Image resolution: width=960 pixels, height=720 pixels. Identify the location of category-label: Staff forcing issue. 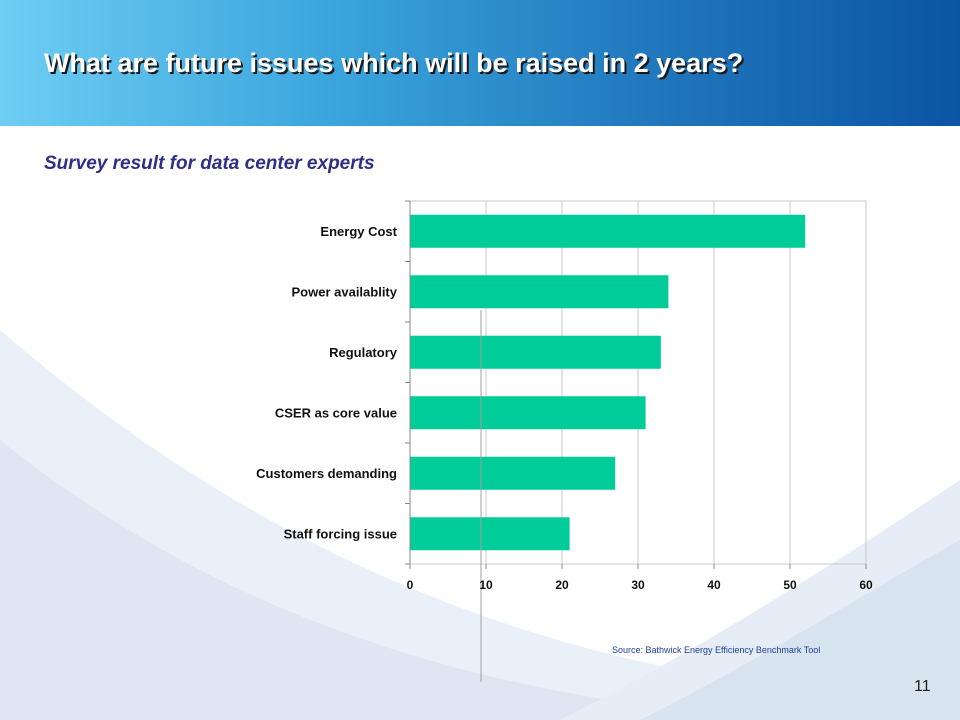
(340, 533).